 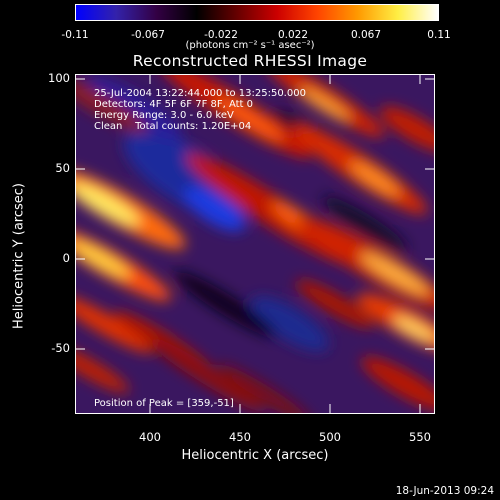 I want to click on time-range: 25-Jul-2004 13:22:44.000 to 13:25:50.000, so click(x=200, y=93).